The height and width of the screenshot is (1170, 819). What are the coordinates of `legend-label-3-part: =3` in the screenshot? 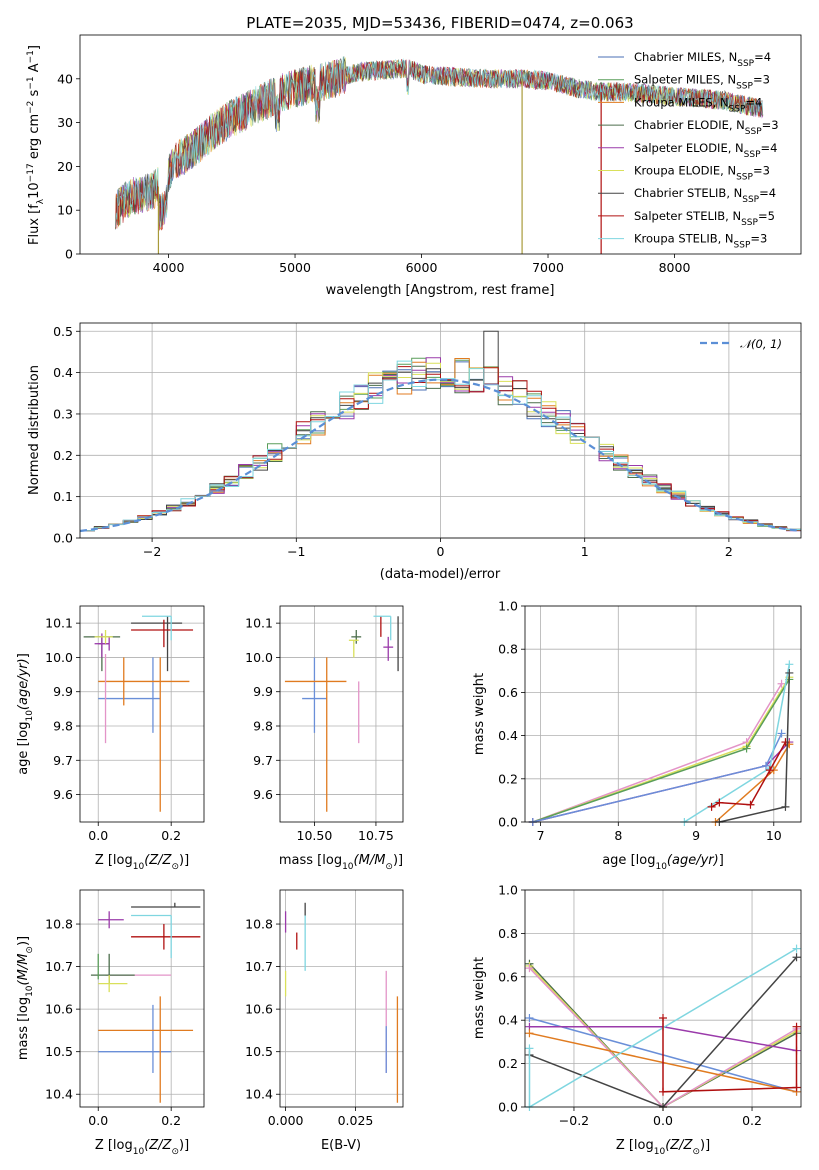 It's located at (770, 125).